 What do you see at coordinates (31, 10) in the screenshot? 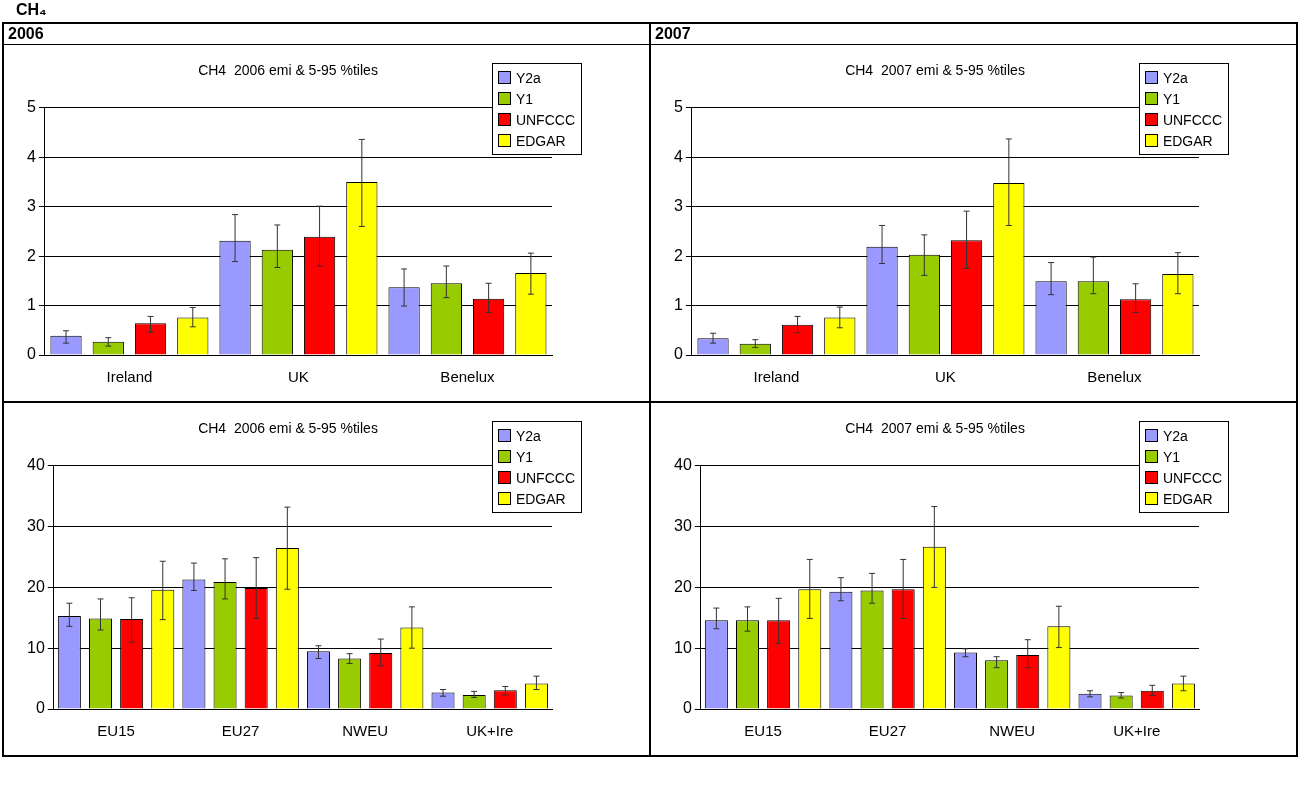
I see `text: CH₄` at bounding box center [31, 10].